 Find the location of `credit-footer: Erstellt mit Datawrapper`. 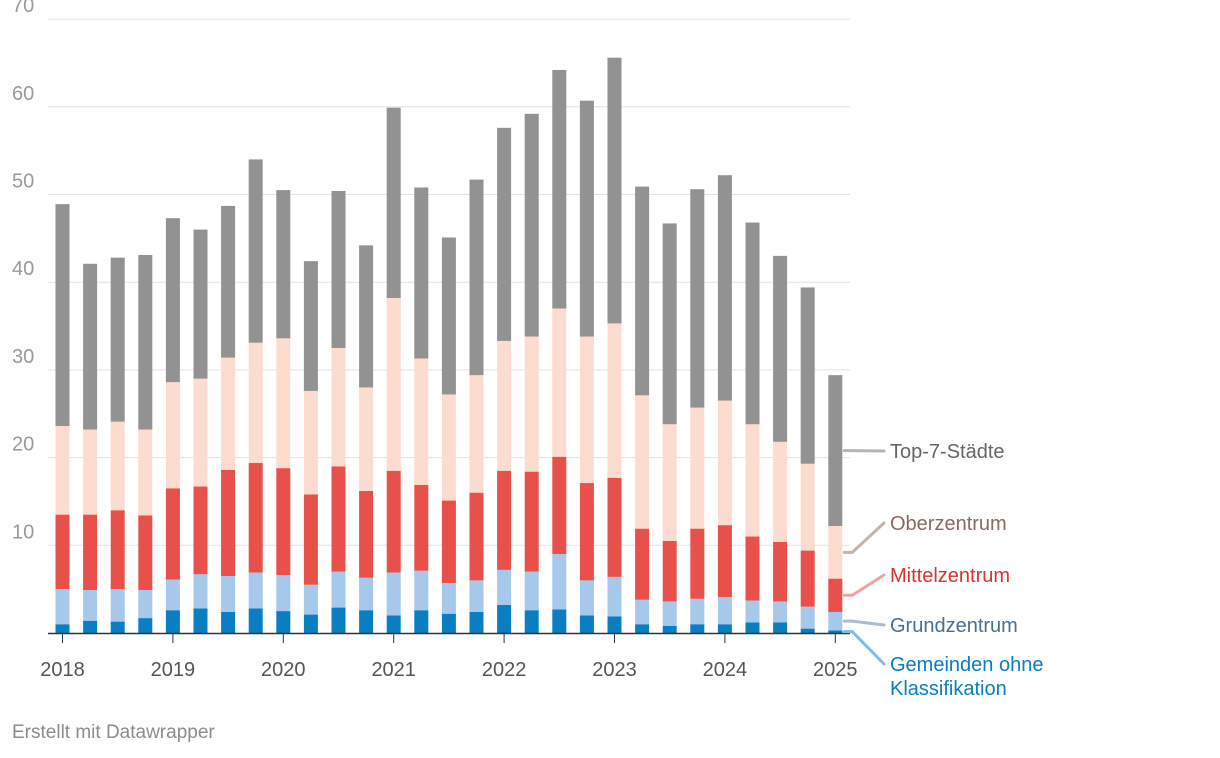

credit-footer: Erstellt mit Datawrapper is located at coordinates (113, 732).